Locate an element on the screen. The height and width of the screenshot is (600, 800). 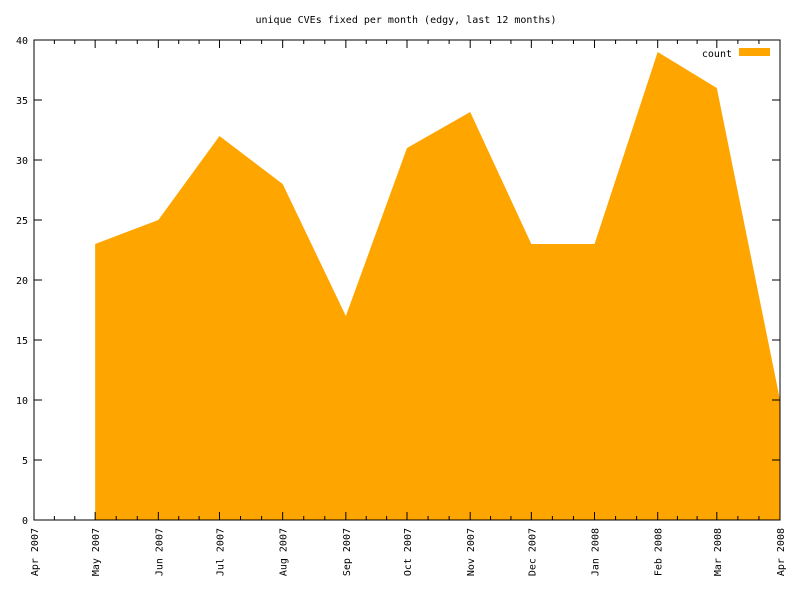
y-tick-label: 0 is located at coordinates (25, 521).